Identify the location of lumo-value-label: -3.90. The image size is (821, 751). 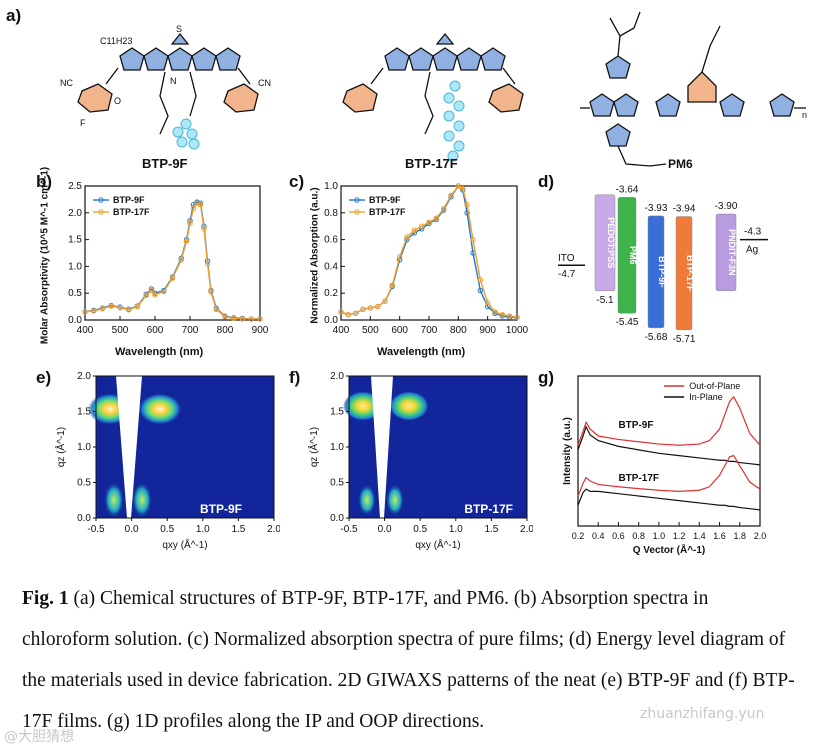
(726, 206).